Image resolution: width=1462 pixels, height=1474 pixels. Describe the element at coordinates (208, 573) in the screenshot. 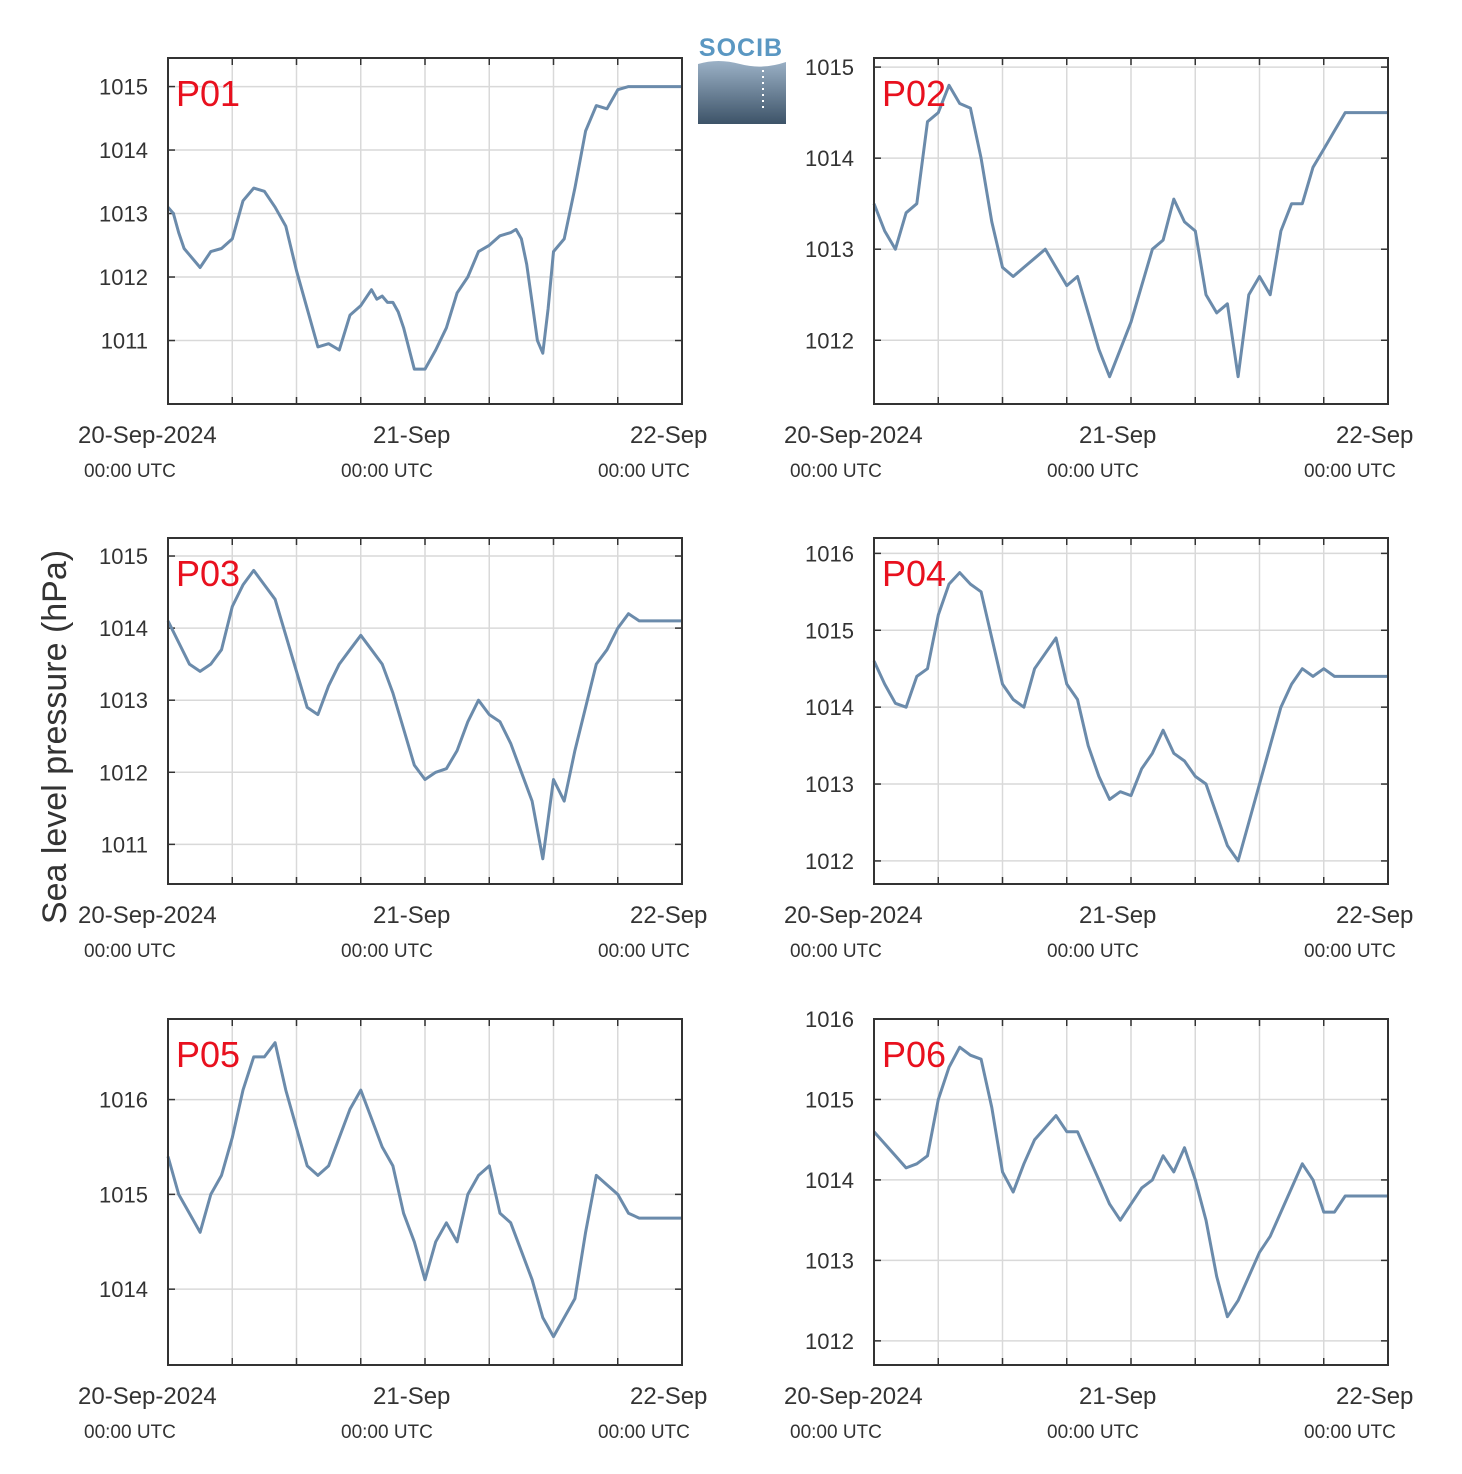

I see `panel-title: P03` at that location.